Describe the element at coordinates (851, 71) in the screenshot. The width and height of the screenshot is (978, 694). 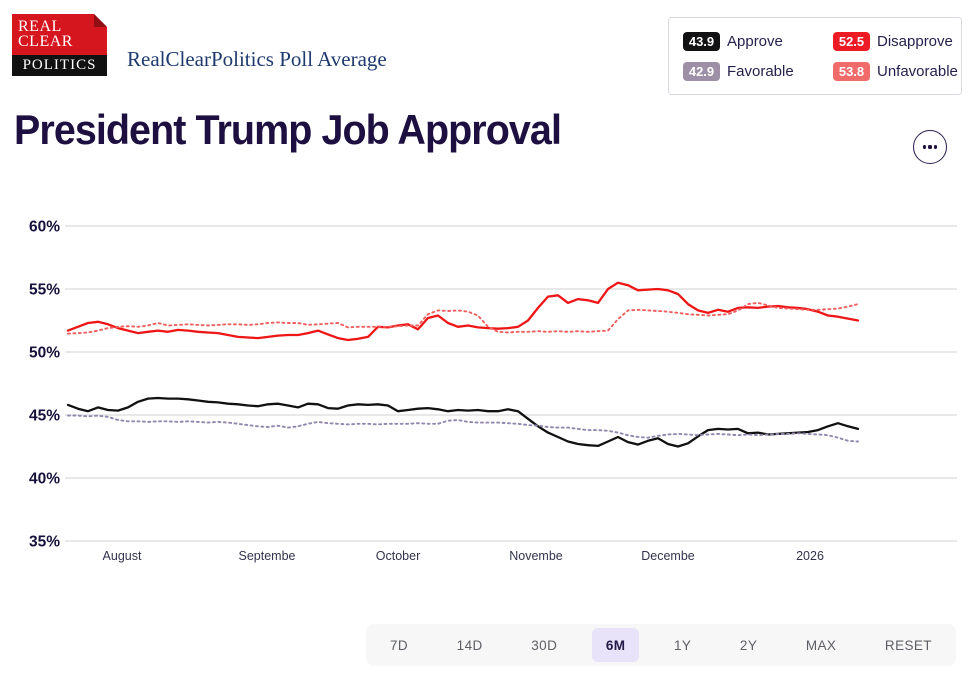
I see `unfavorable-value-badge: 53.8` at that location.